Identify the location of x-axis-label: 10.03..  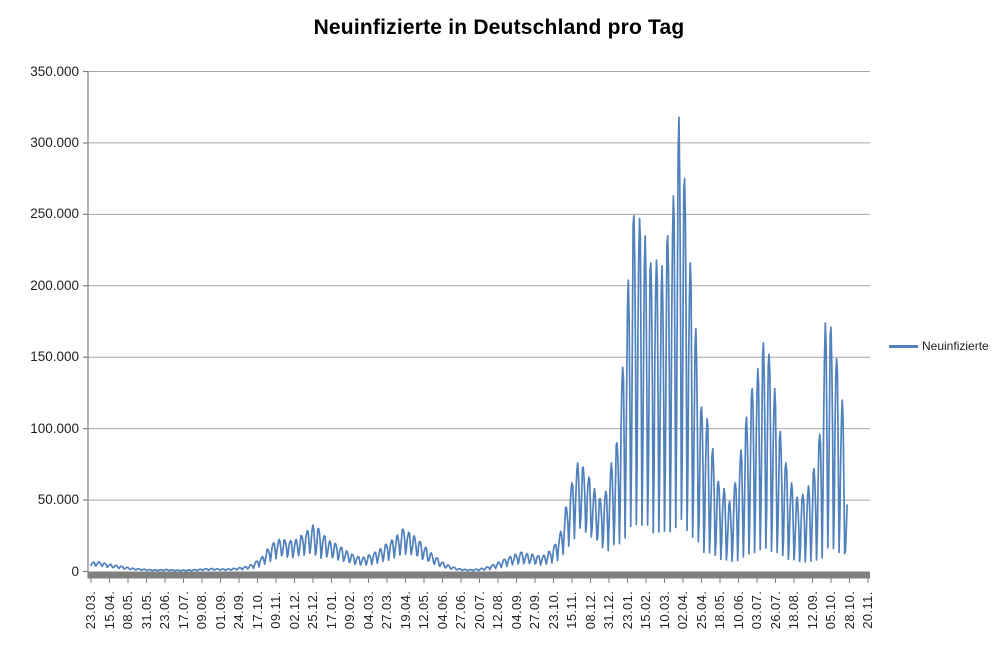
(664, 610).